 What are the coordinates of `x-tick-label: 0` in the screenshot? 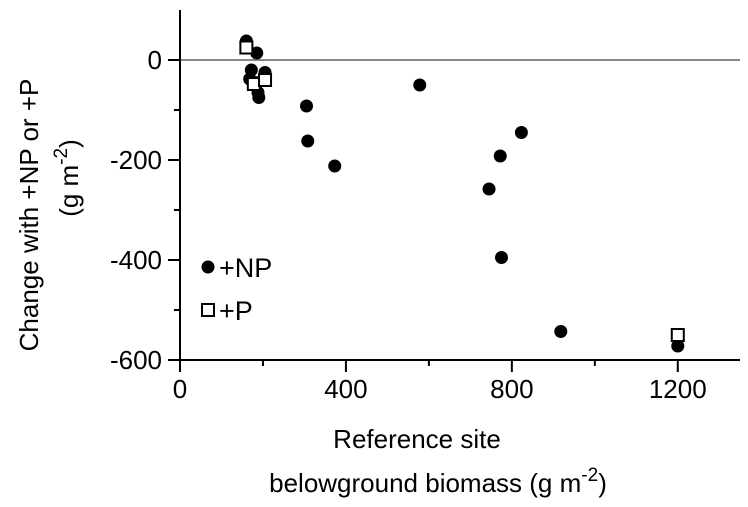 It's located at (180, 389).